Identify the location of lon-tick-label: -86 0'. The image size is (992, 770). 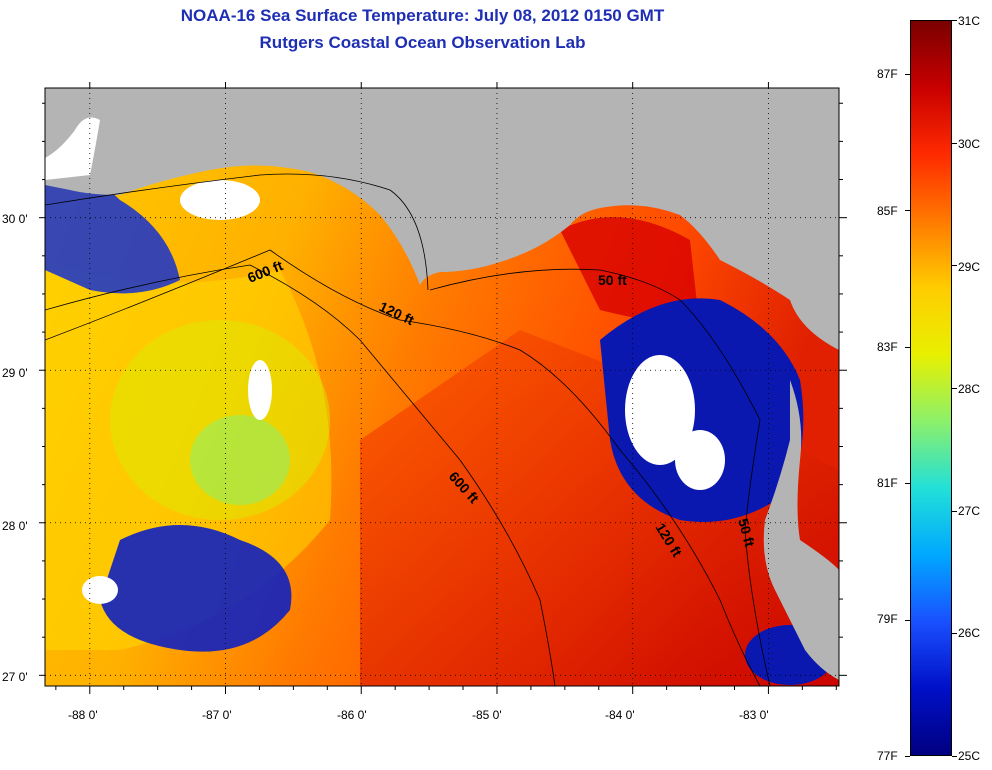
(352, 715).